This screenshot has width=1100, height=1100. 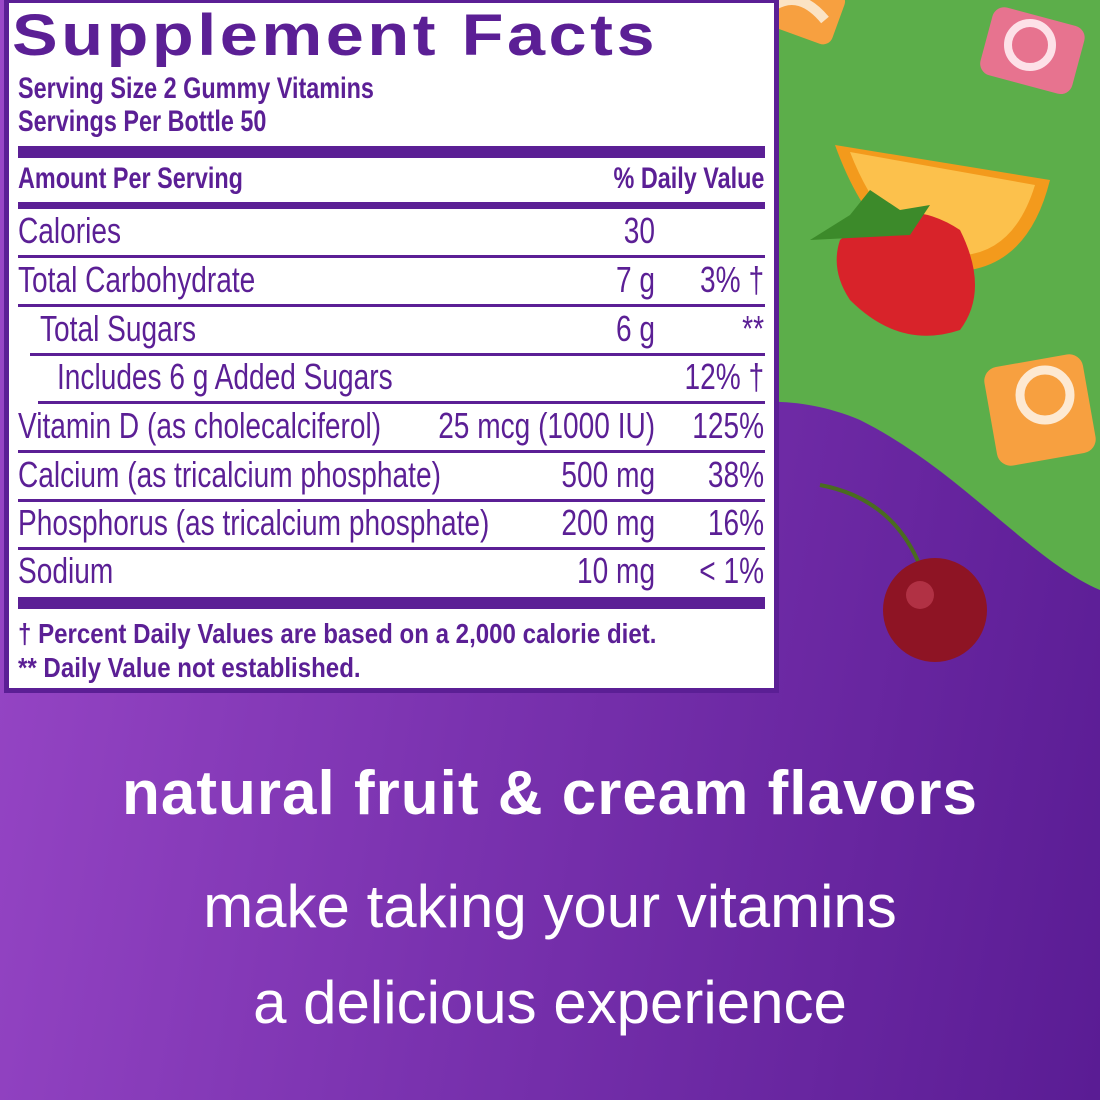 I want to click on header-amount: Amount Per Serving, so click(x=130, y=178).